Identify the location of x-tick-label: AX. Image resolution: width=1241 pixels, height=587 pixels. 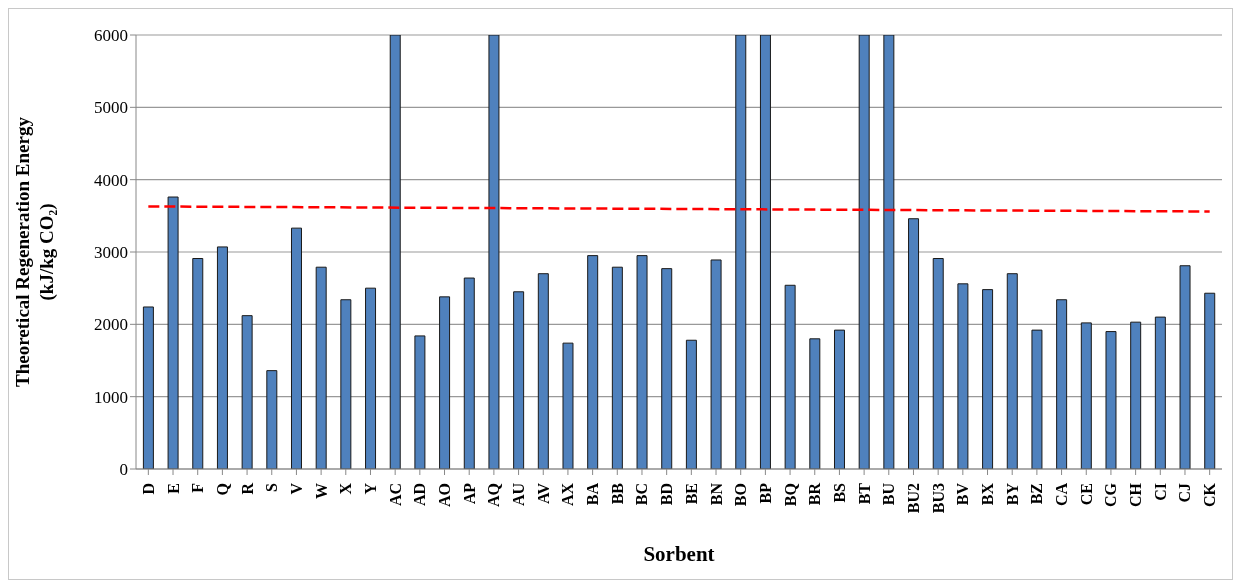
(568, 494).